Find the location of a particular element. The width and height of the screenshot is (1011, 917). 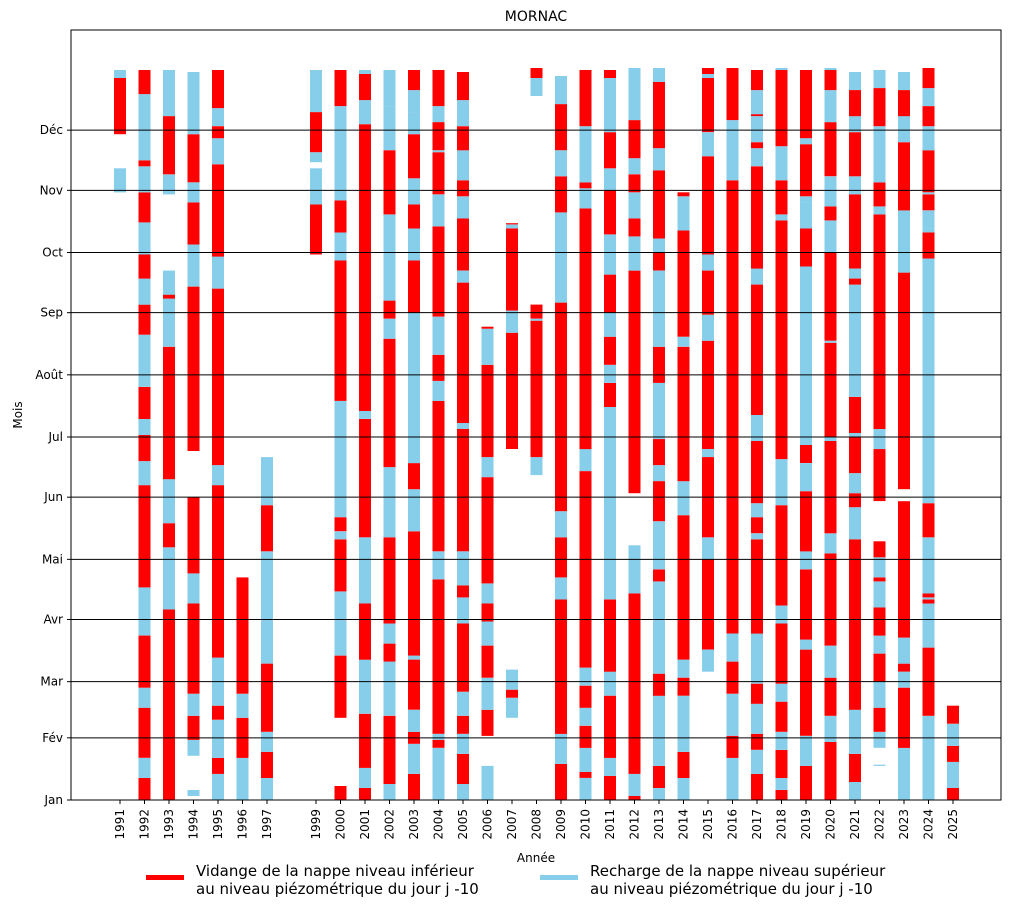

bar-year-2020 is located at coordinates (830, 434).